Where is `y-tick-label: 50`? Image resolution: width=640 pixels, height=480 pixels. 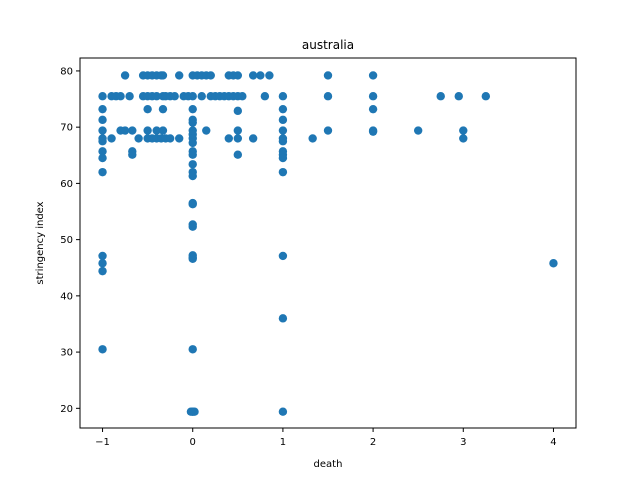 y-tick-label: 50 is located at coordinates (66, 240).